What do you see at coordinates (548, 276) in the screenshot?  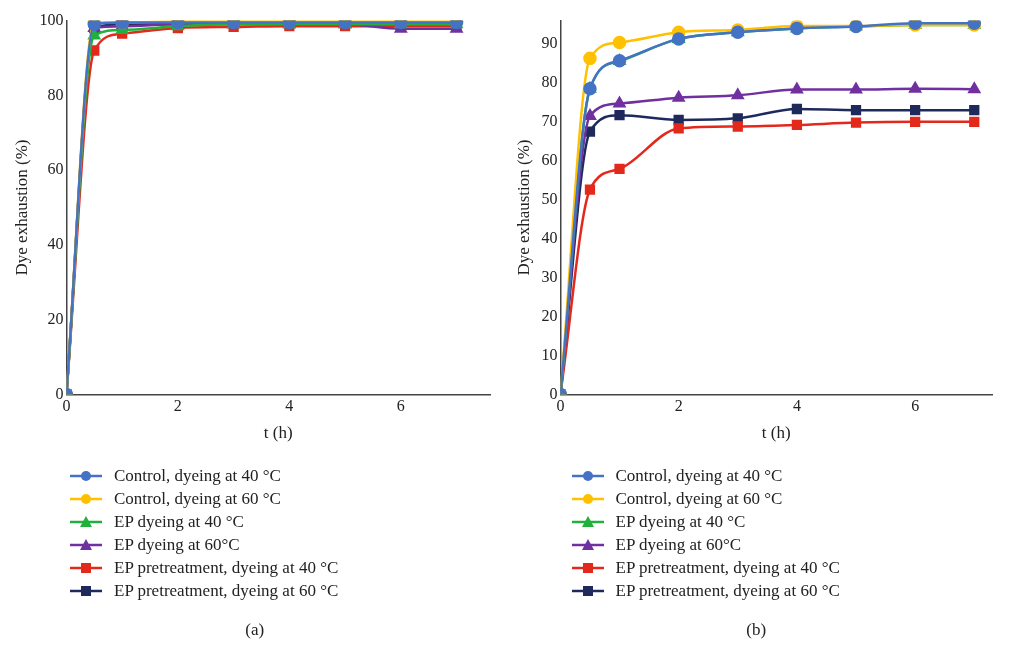 I see `y-tick-label: 30` at bounding box center [548, 276].